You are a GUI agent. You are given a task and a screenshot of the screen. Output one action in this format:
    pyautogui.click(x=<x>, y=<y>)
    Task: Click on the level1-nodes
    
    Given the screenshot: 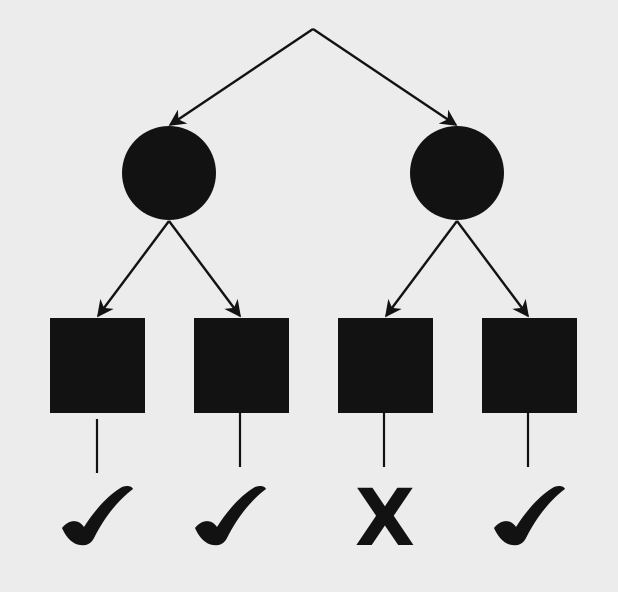 What is the action you would take?
    pyautogui.click(x=313, y=173)
    